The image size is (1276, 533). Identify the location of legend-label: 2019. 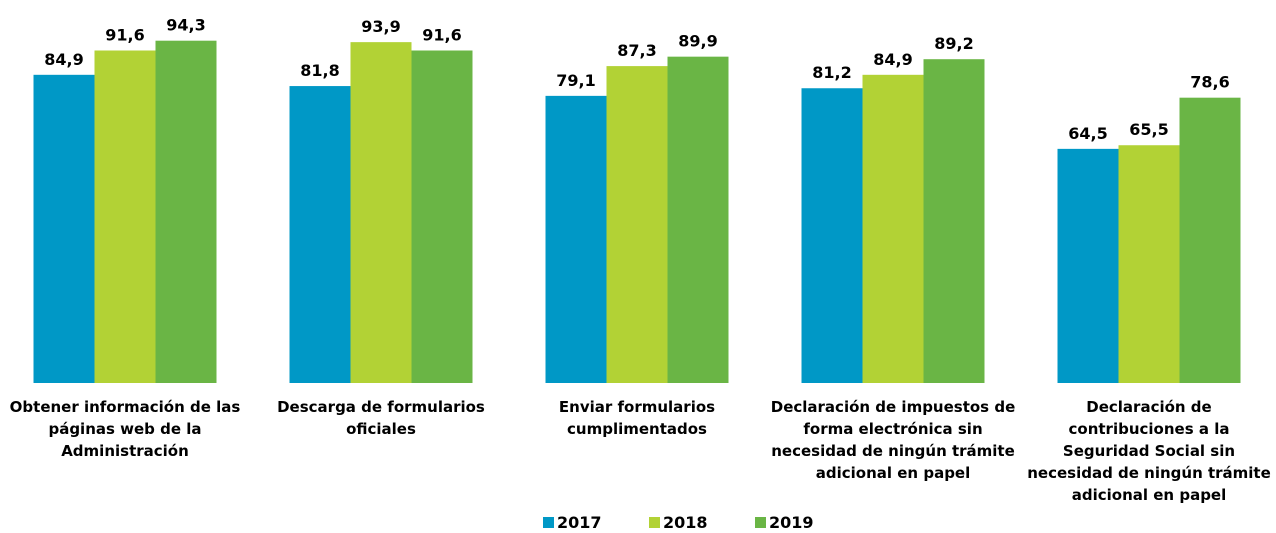
(791, 522).